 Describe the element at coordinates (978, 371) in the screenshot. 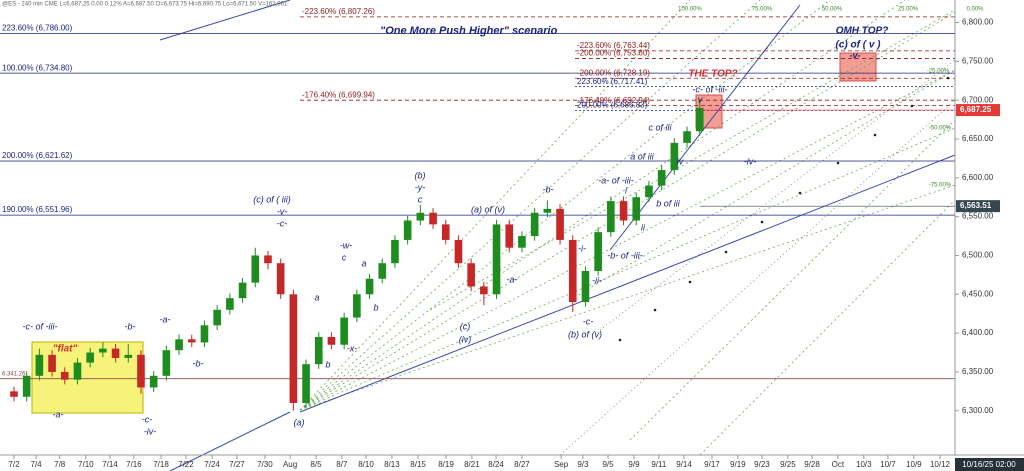

I see `y-tick-label: 6,350.00` at that location.